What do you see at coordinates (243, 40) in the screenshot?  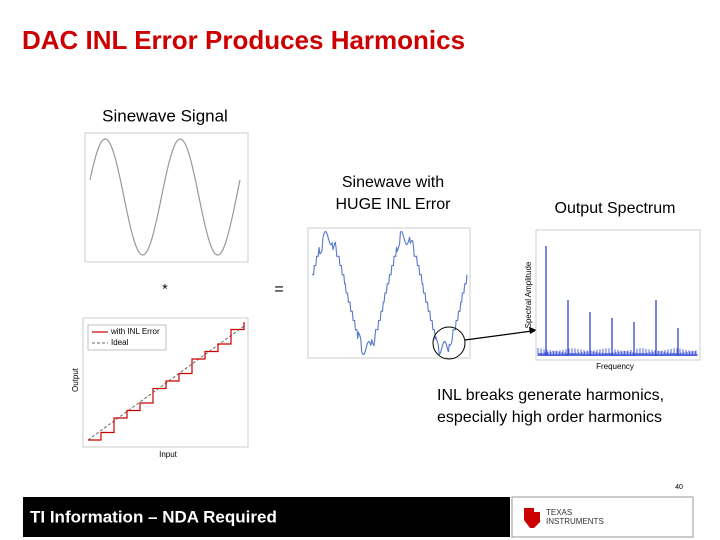 I see `slide-title: DAC INL Error Produces Harmonics` at bounding box center [243, 40].